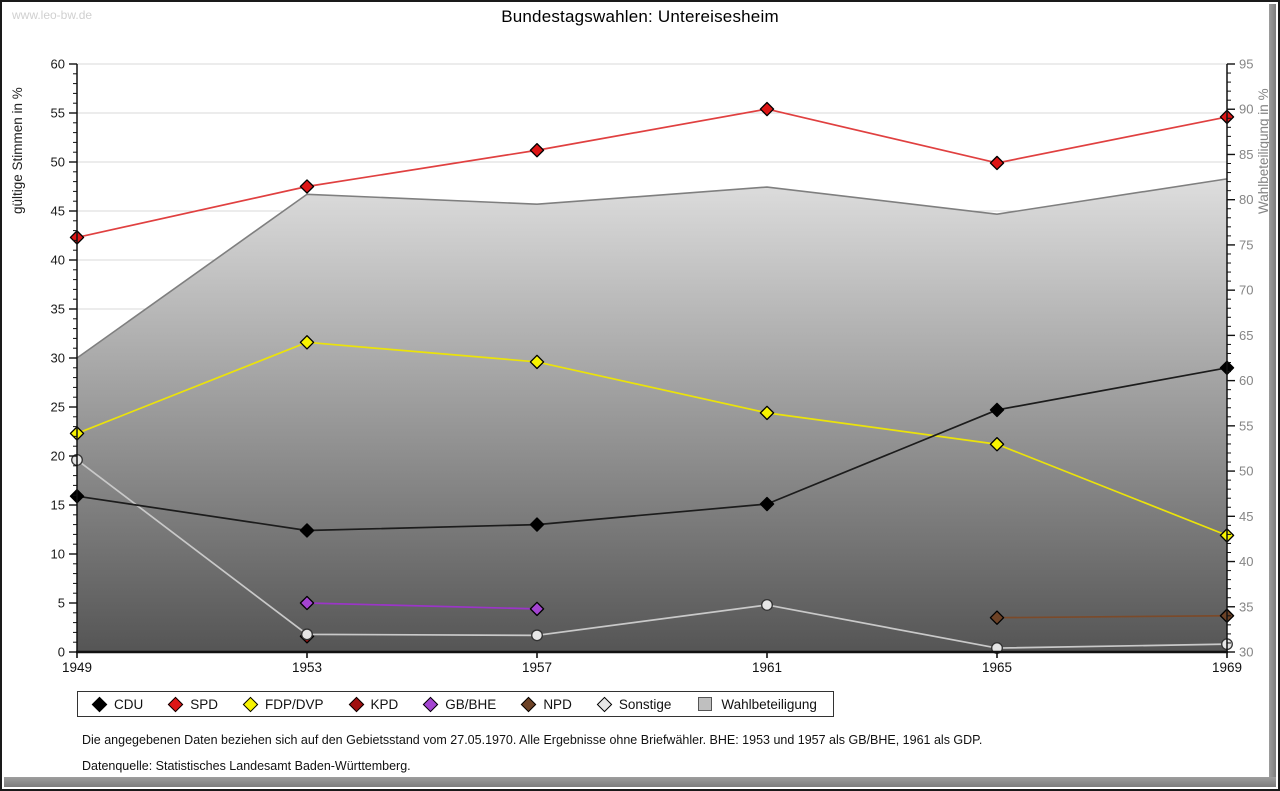 This screenshot has height=791, width=1280. What do you see at coordinates (557, 704) in the screenshot?
I see `legend-label: NPD` at bounding box center [557, 704].